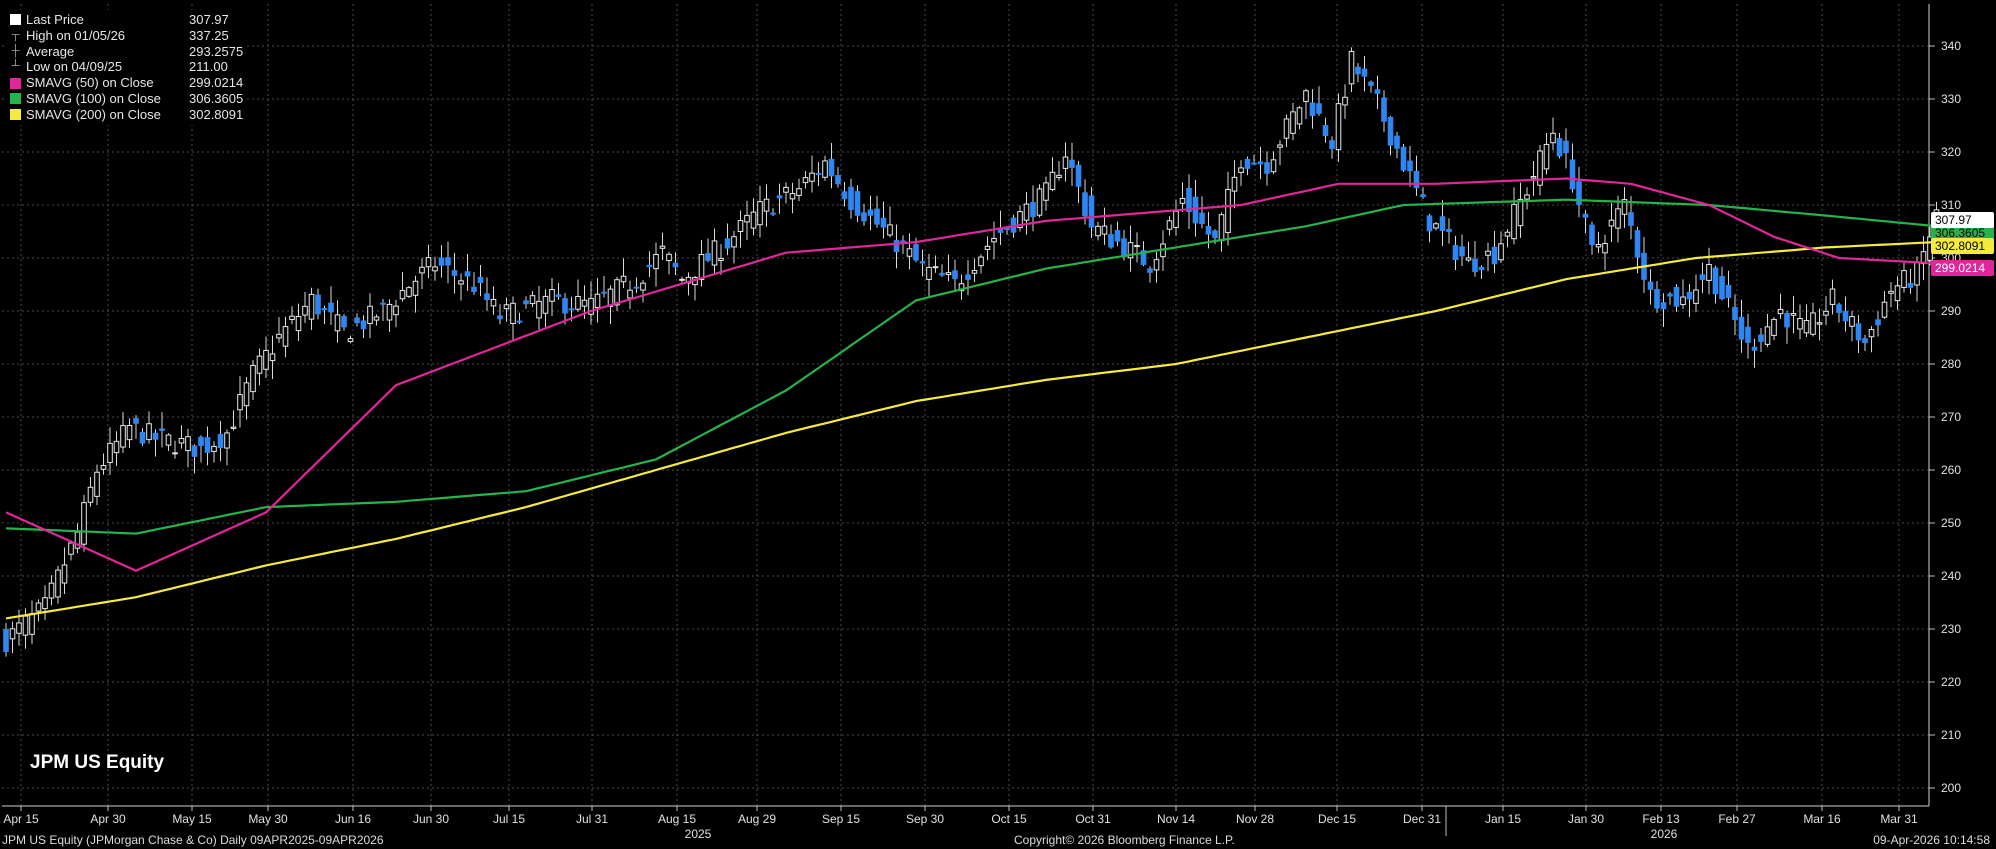  I want to click on axis-tag-label-last: 307.97, so click(1953, 220).